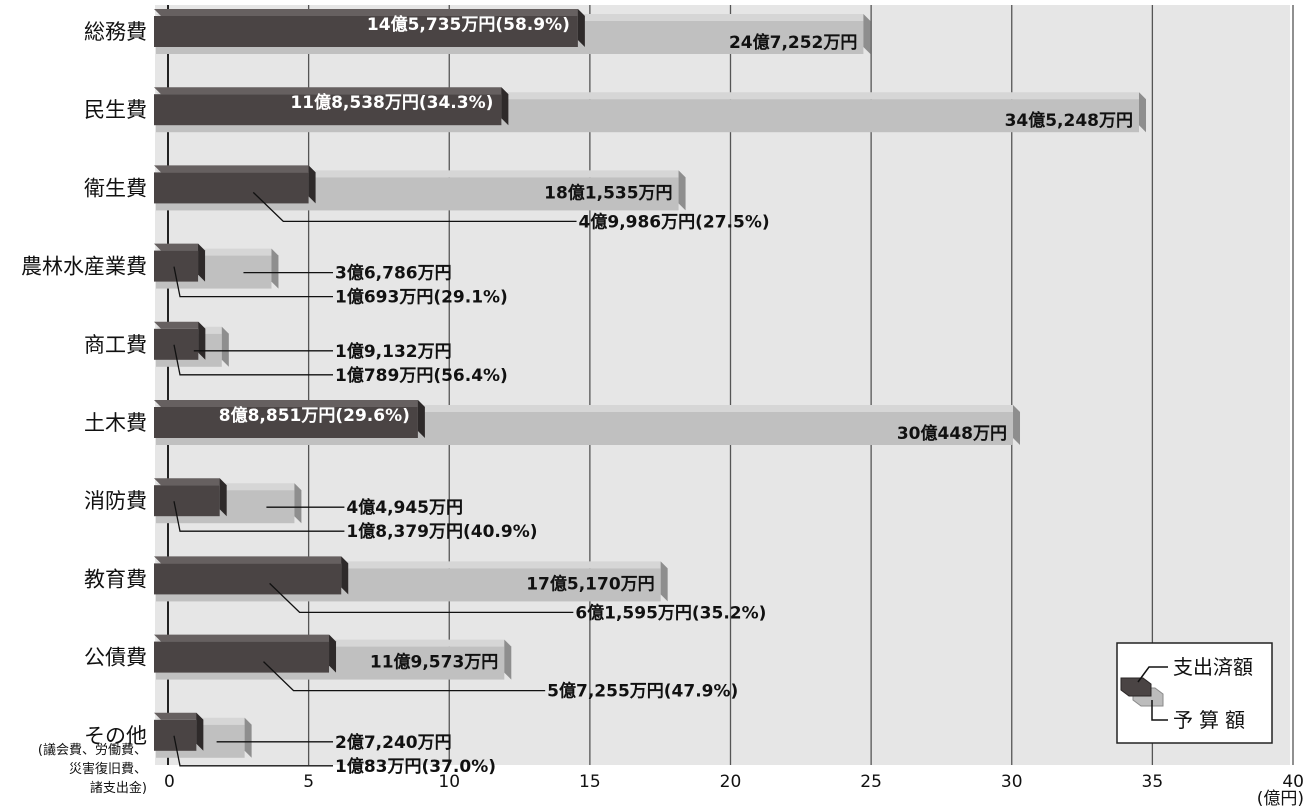 This screenshot has height=810, width=1306. What do you see at coordinates (434, 662) in the screenshot?
I see `budget-value-label: 11億9,573万円` at bounding box center [434, 662].